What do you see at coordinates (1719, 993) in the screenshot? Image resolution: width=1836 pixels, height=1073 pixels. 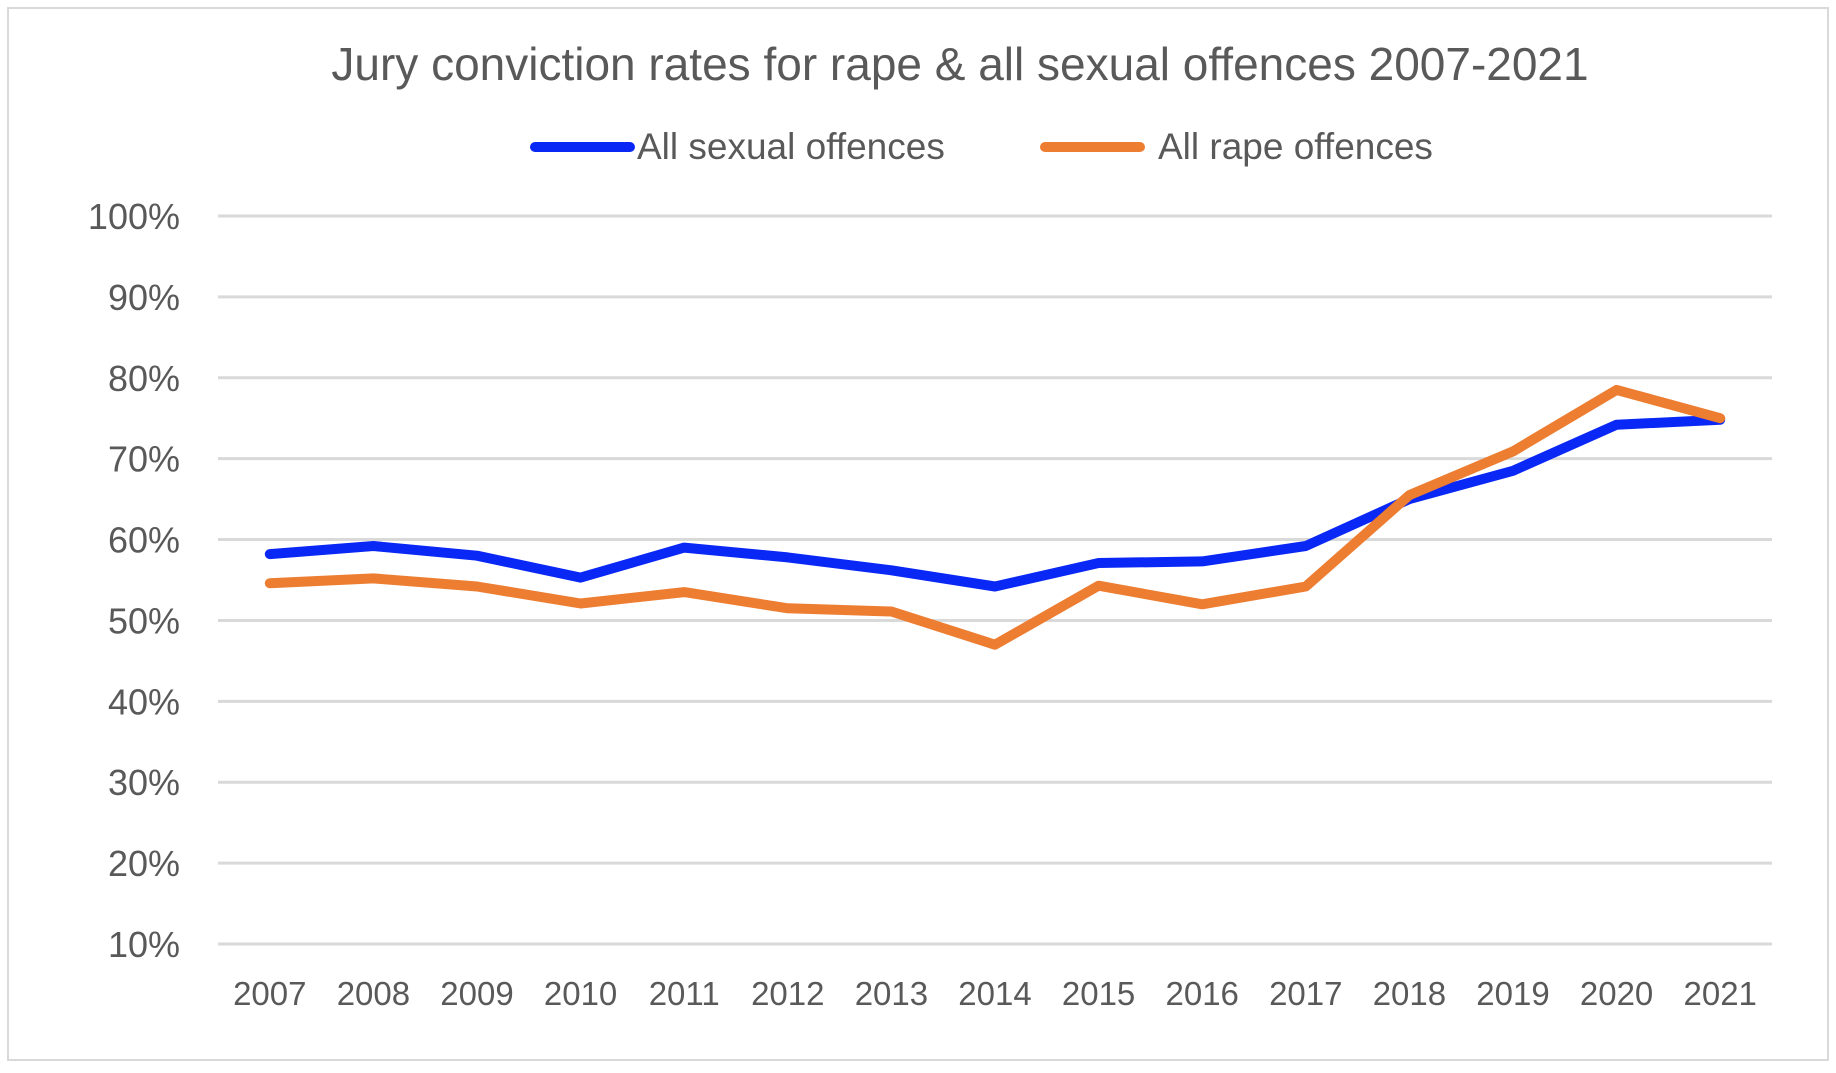 I see `x-tick-label: 2021` at bounding box center [1719, 993].